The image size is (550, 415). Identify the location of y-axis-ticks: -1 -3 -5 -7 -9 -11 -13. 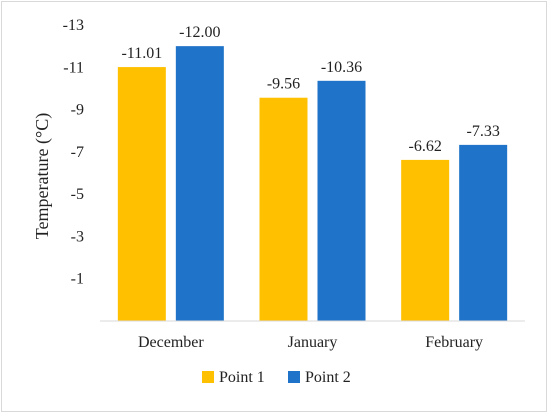
(73, 152).